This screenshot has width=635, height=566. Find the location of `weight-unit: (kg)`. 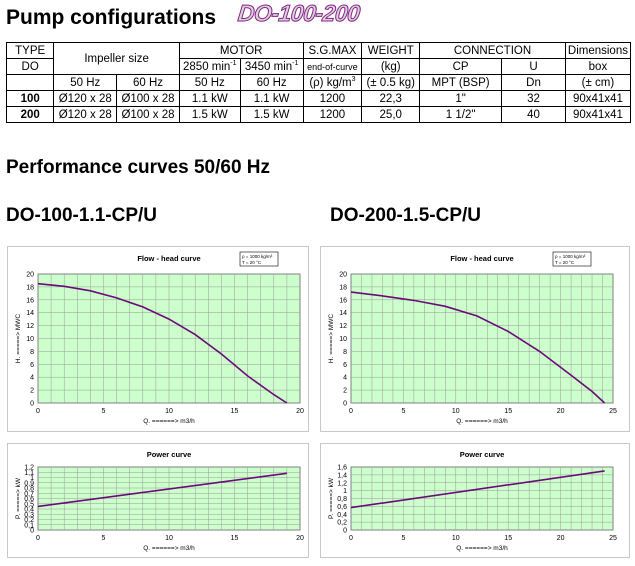

weight-unit: (kg) is located at coordinates (391, 66).